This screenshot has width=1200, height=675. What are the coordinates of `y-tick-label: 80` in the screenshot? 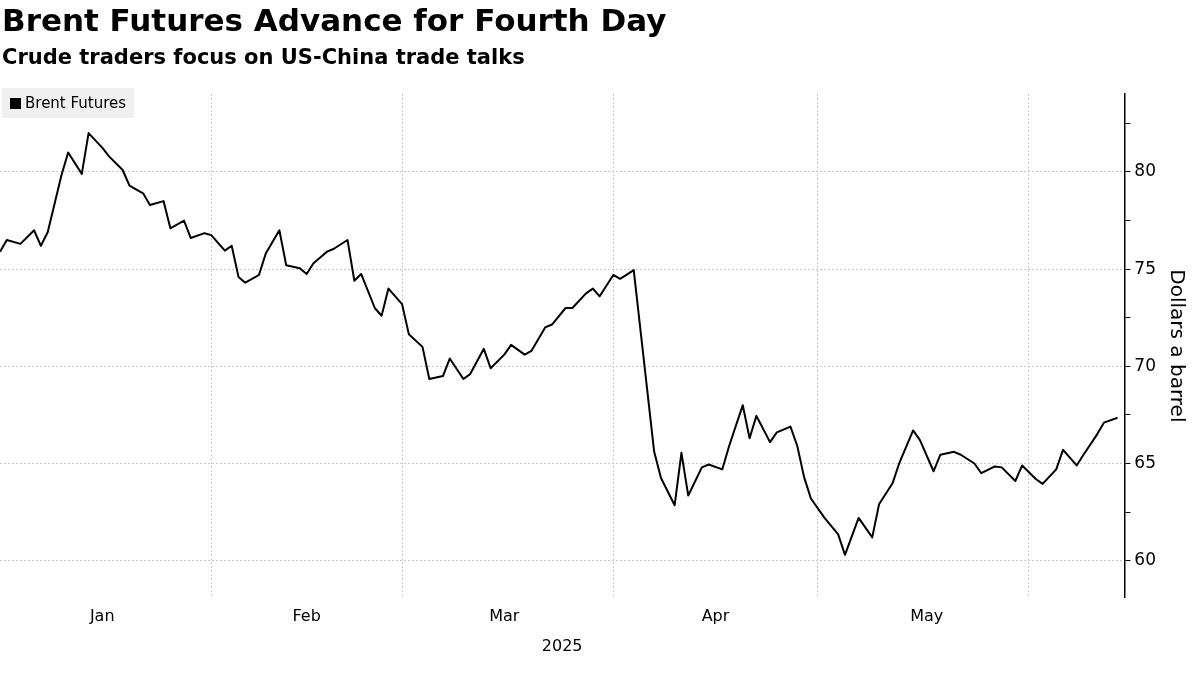 It's located at (1145, 170).